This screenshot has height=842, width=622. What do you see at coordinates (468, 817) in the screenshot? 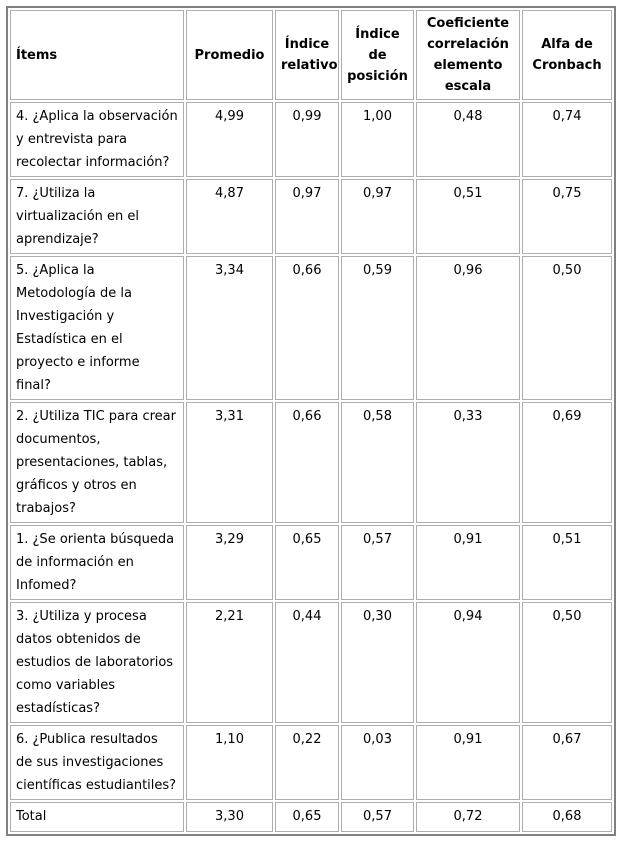
I see `total-value: 0,72` at bounding box center [468, 817].